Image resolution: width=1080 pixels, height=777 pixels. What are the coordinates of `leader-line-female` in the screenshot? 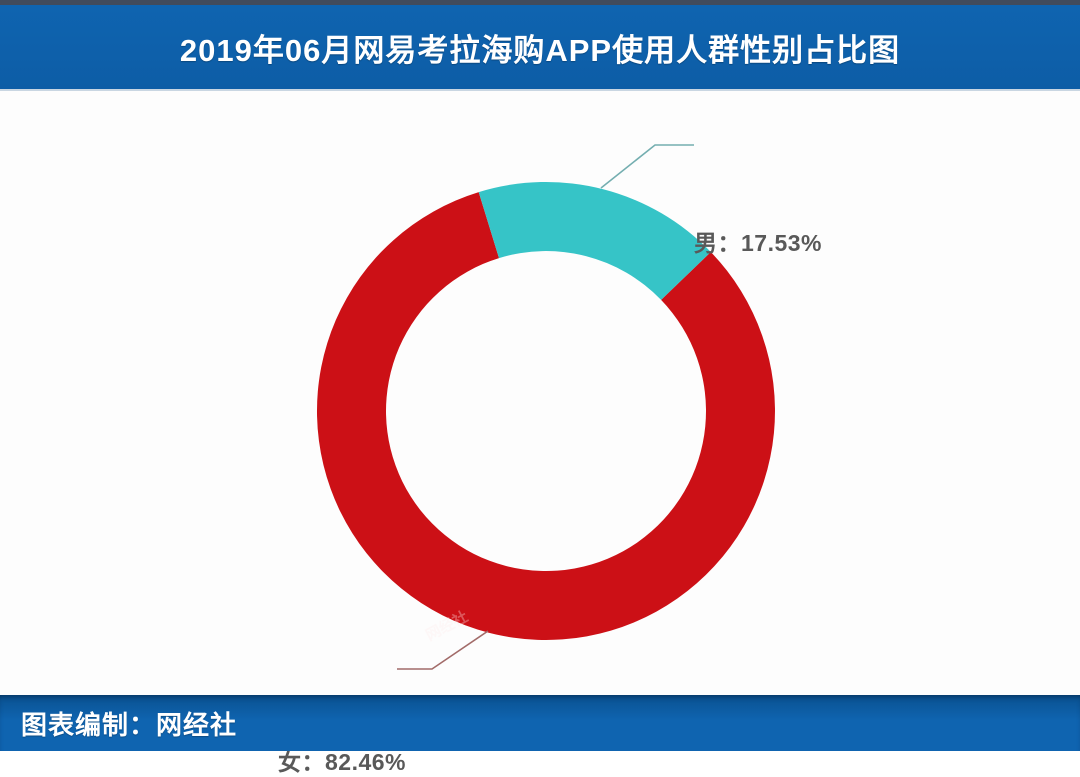 It's located at (443, 650).